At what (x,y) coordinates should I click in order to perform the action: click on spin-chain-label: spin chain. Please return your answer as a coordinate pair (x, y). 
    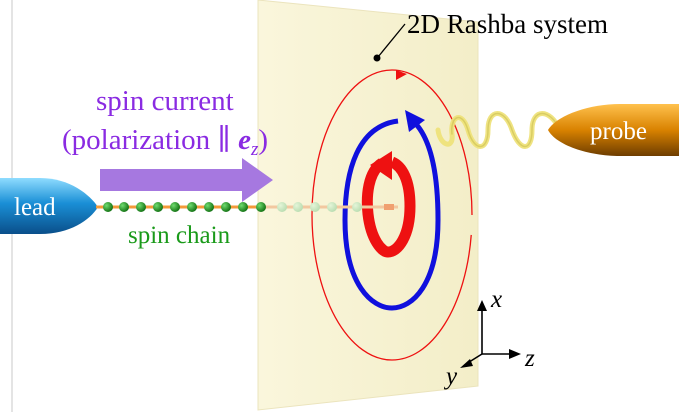
    Looking at the image, I should click on (179, 235).